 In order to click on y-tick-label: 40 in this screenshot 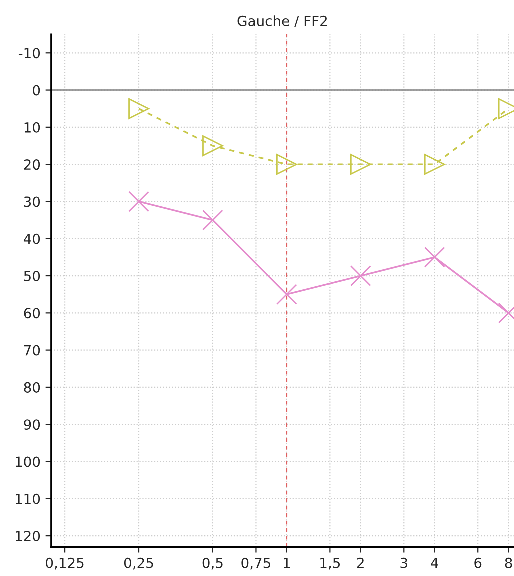, I will do `click(32, 239)`.